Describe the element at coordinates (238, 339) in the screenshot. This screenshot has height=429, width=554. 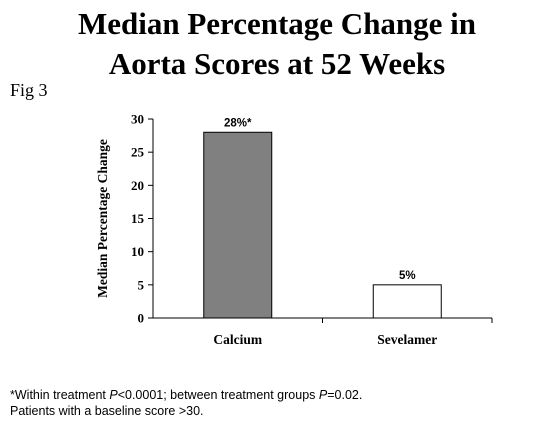
I see `x-tick-label: Calcium` at that location.